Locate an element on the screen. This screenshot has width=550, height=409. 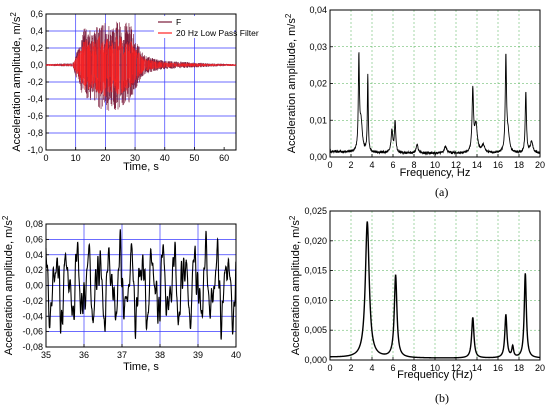
y-tick-label: -0,08 is located at coordinates (32, 347).